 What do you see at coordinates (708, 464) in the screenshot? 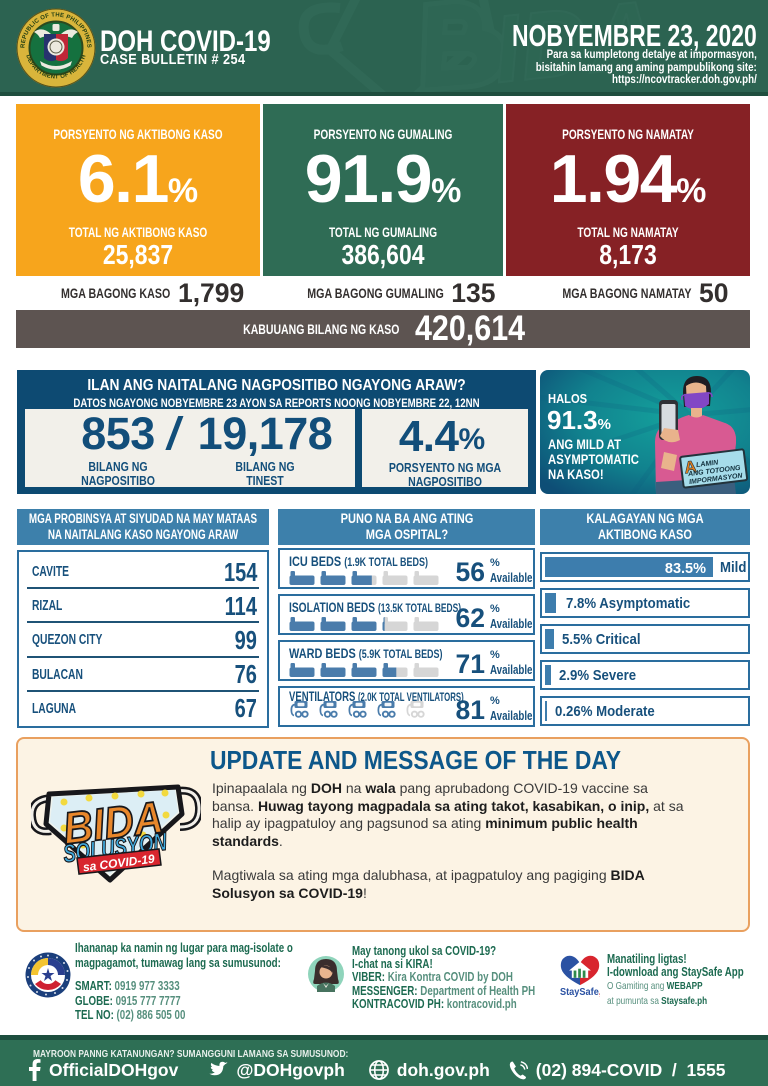
I see `svg-text: LAMIN` at bounding box center [708, 464].